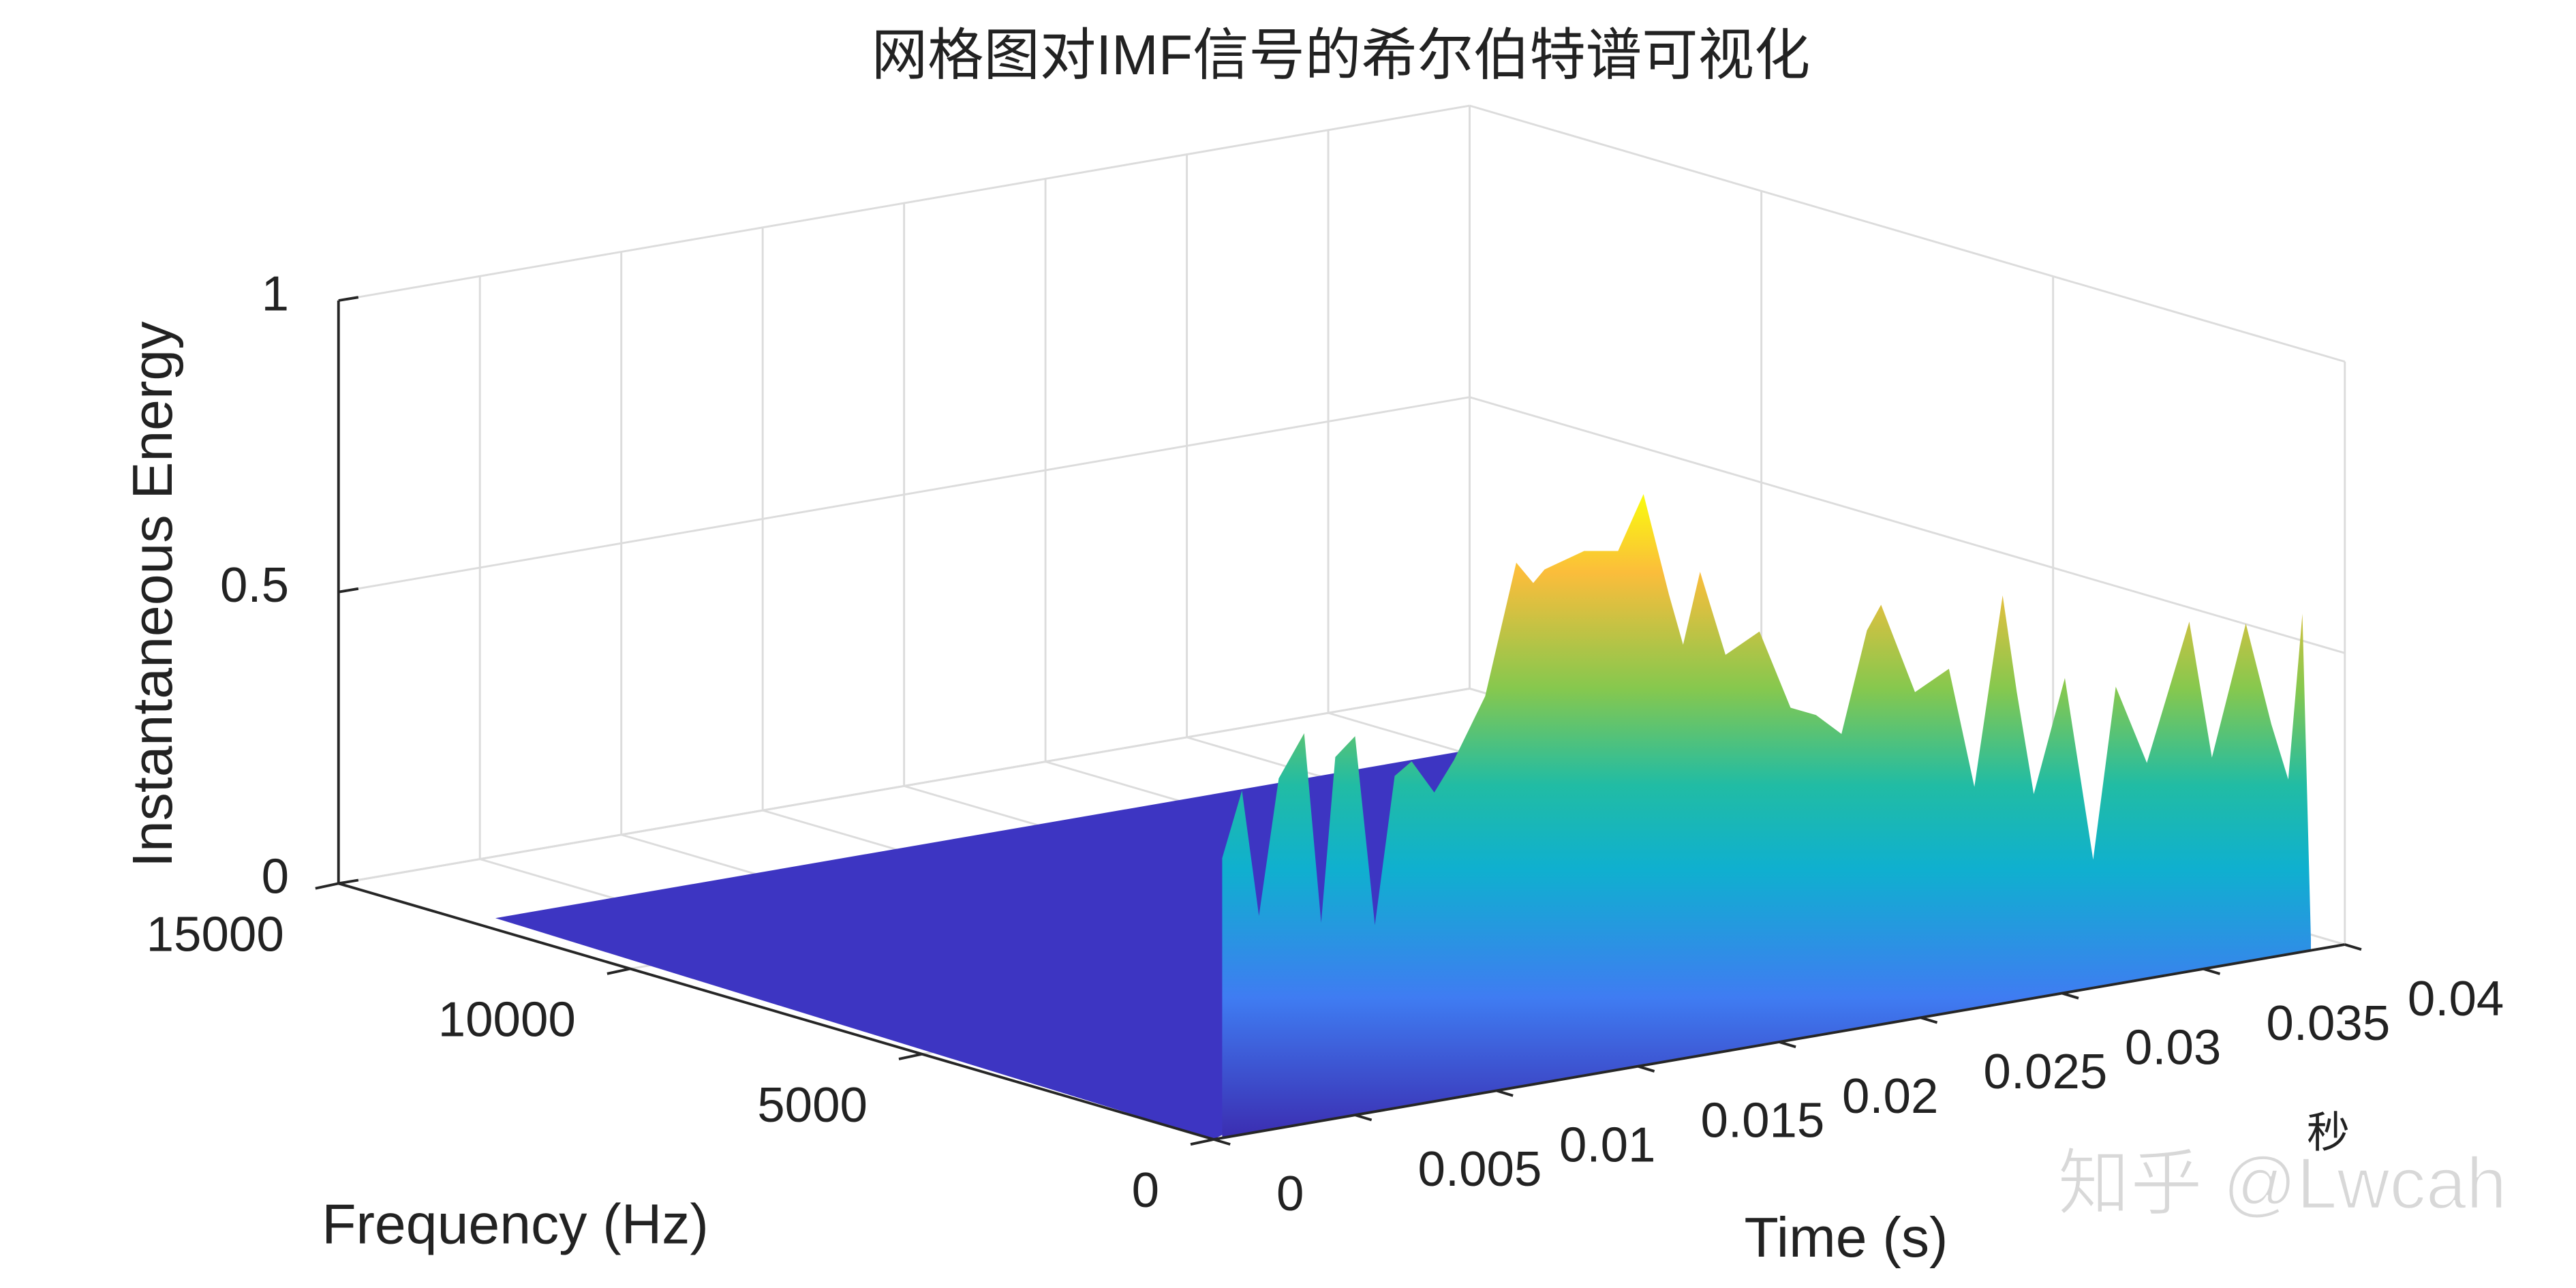 The width and height of the screenshot is (2576, 1288). Describe the element at coordinates (2045, 1071) in the screenshot. I see `x-tick-label: 0.025` at that location.